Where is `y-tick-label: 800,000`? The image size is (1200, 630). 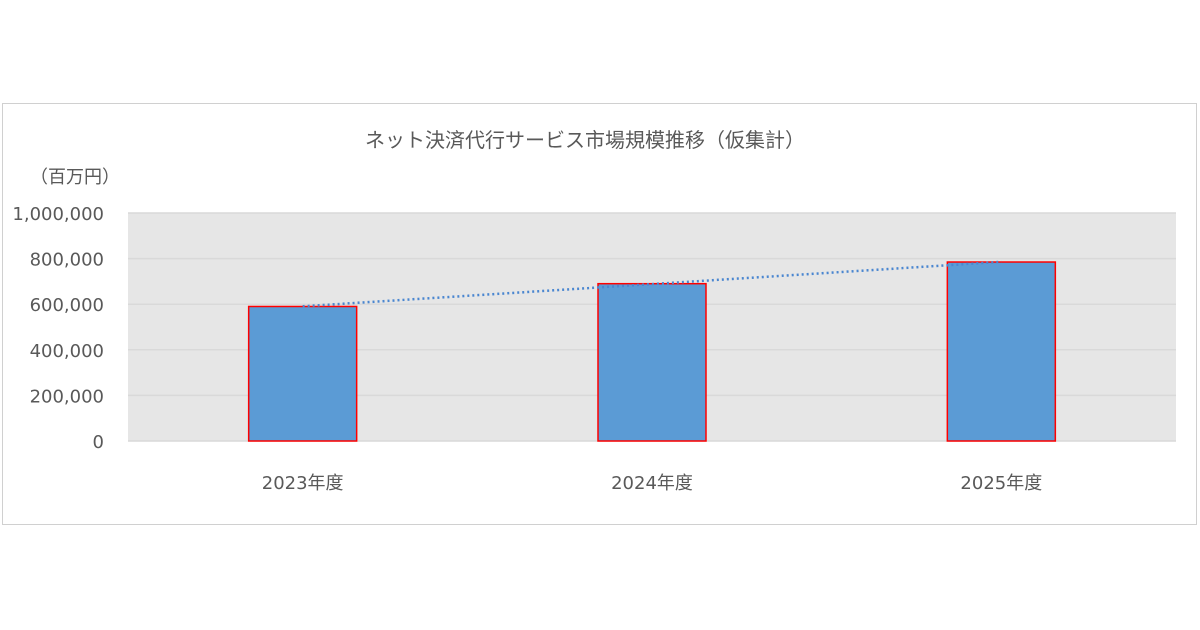
y-tick-label: 800,000 is located at coordinates (67, 260).